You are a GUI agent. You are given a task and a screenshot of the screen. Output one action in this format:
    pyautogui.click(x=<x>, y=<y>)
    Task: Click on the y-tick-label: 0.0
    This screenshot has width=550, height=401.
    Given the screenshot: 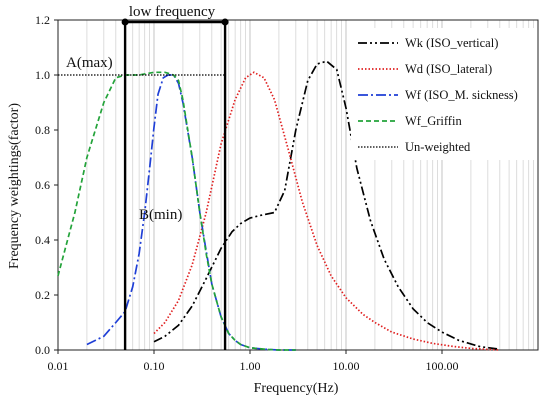 What is the action you would take?
    pyautogui.click(x=42, y=350)
    